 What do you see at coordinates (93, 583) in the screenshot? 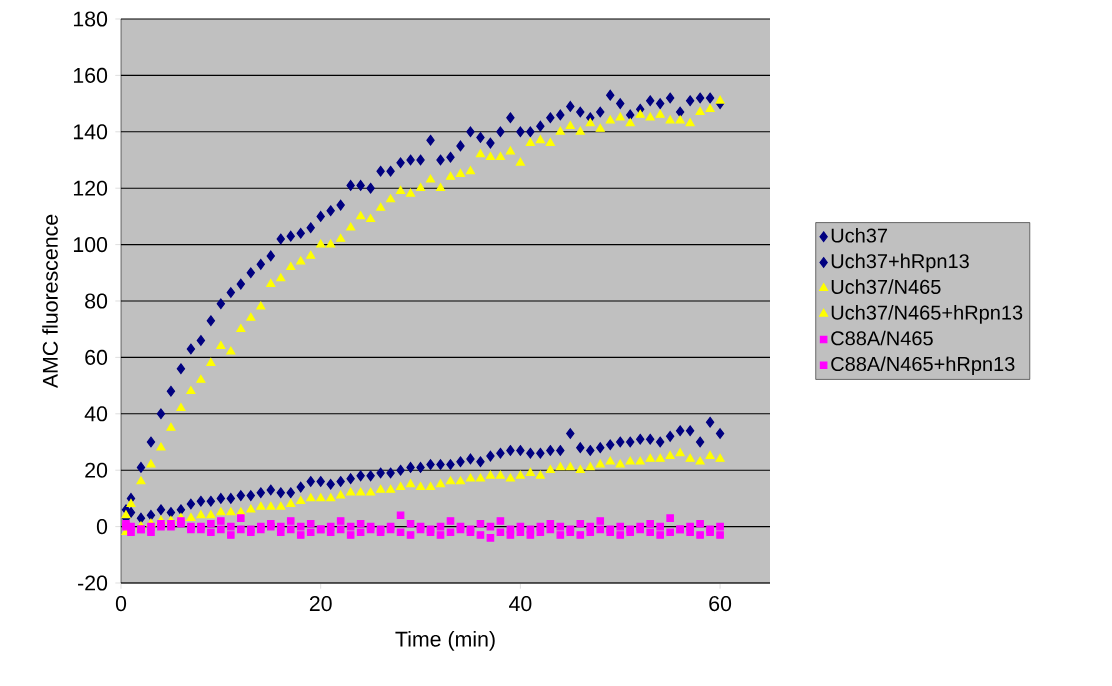
I see `y-tick-label: -20` at bounding box center [93, 583].